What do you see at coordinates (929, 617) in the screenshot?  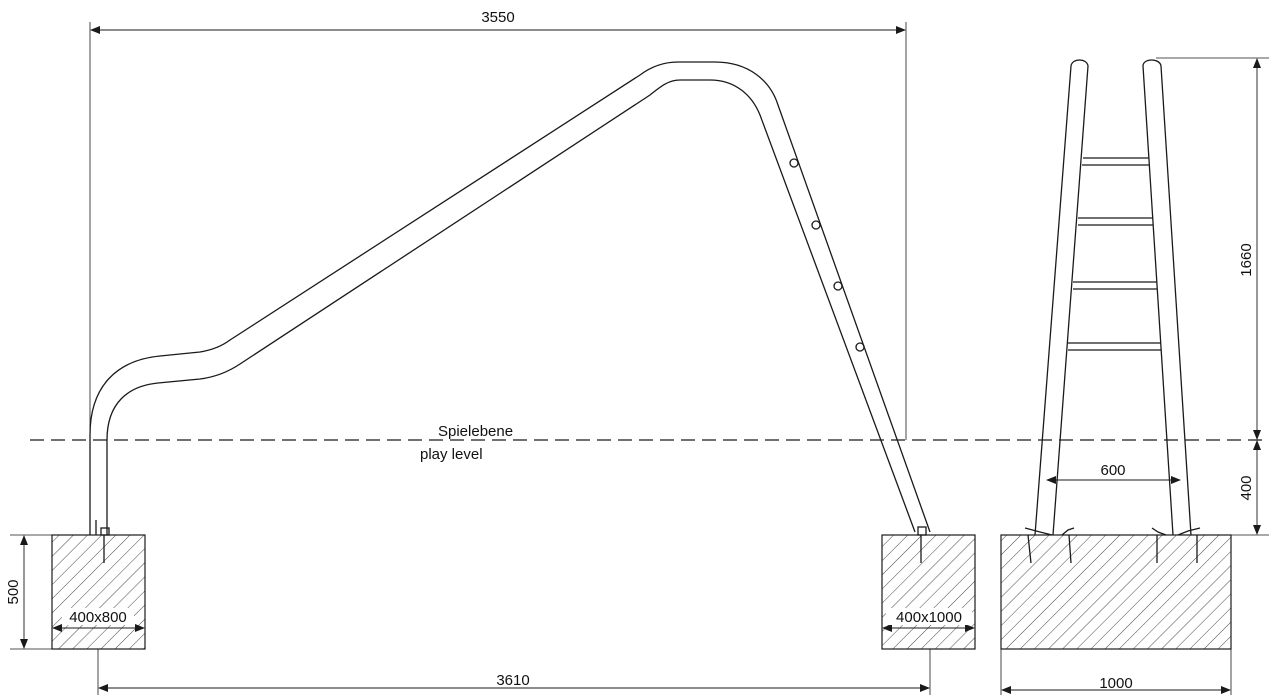 I see `footing-right-size: 400x1000` at bounding box center [929, 617].